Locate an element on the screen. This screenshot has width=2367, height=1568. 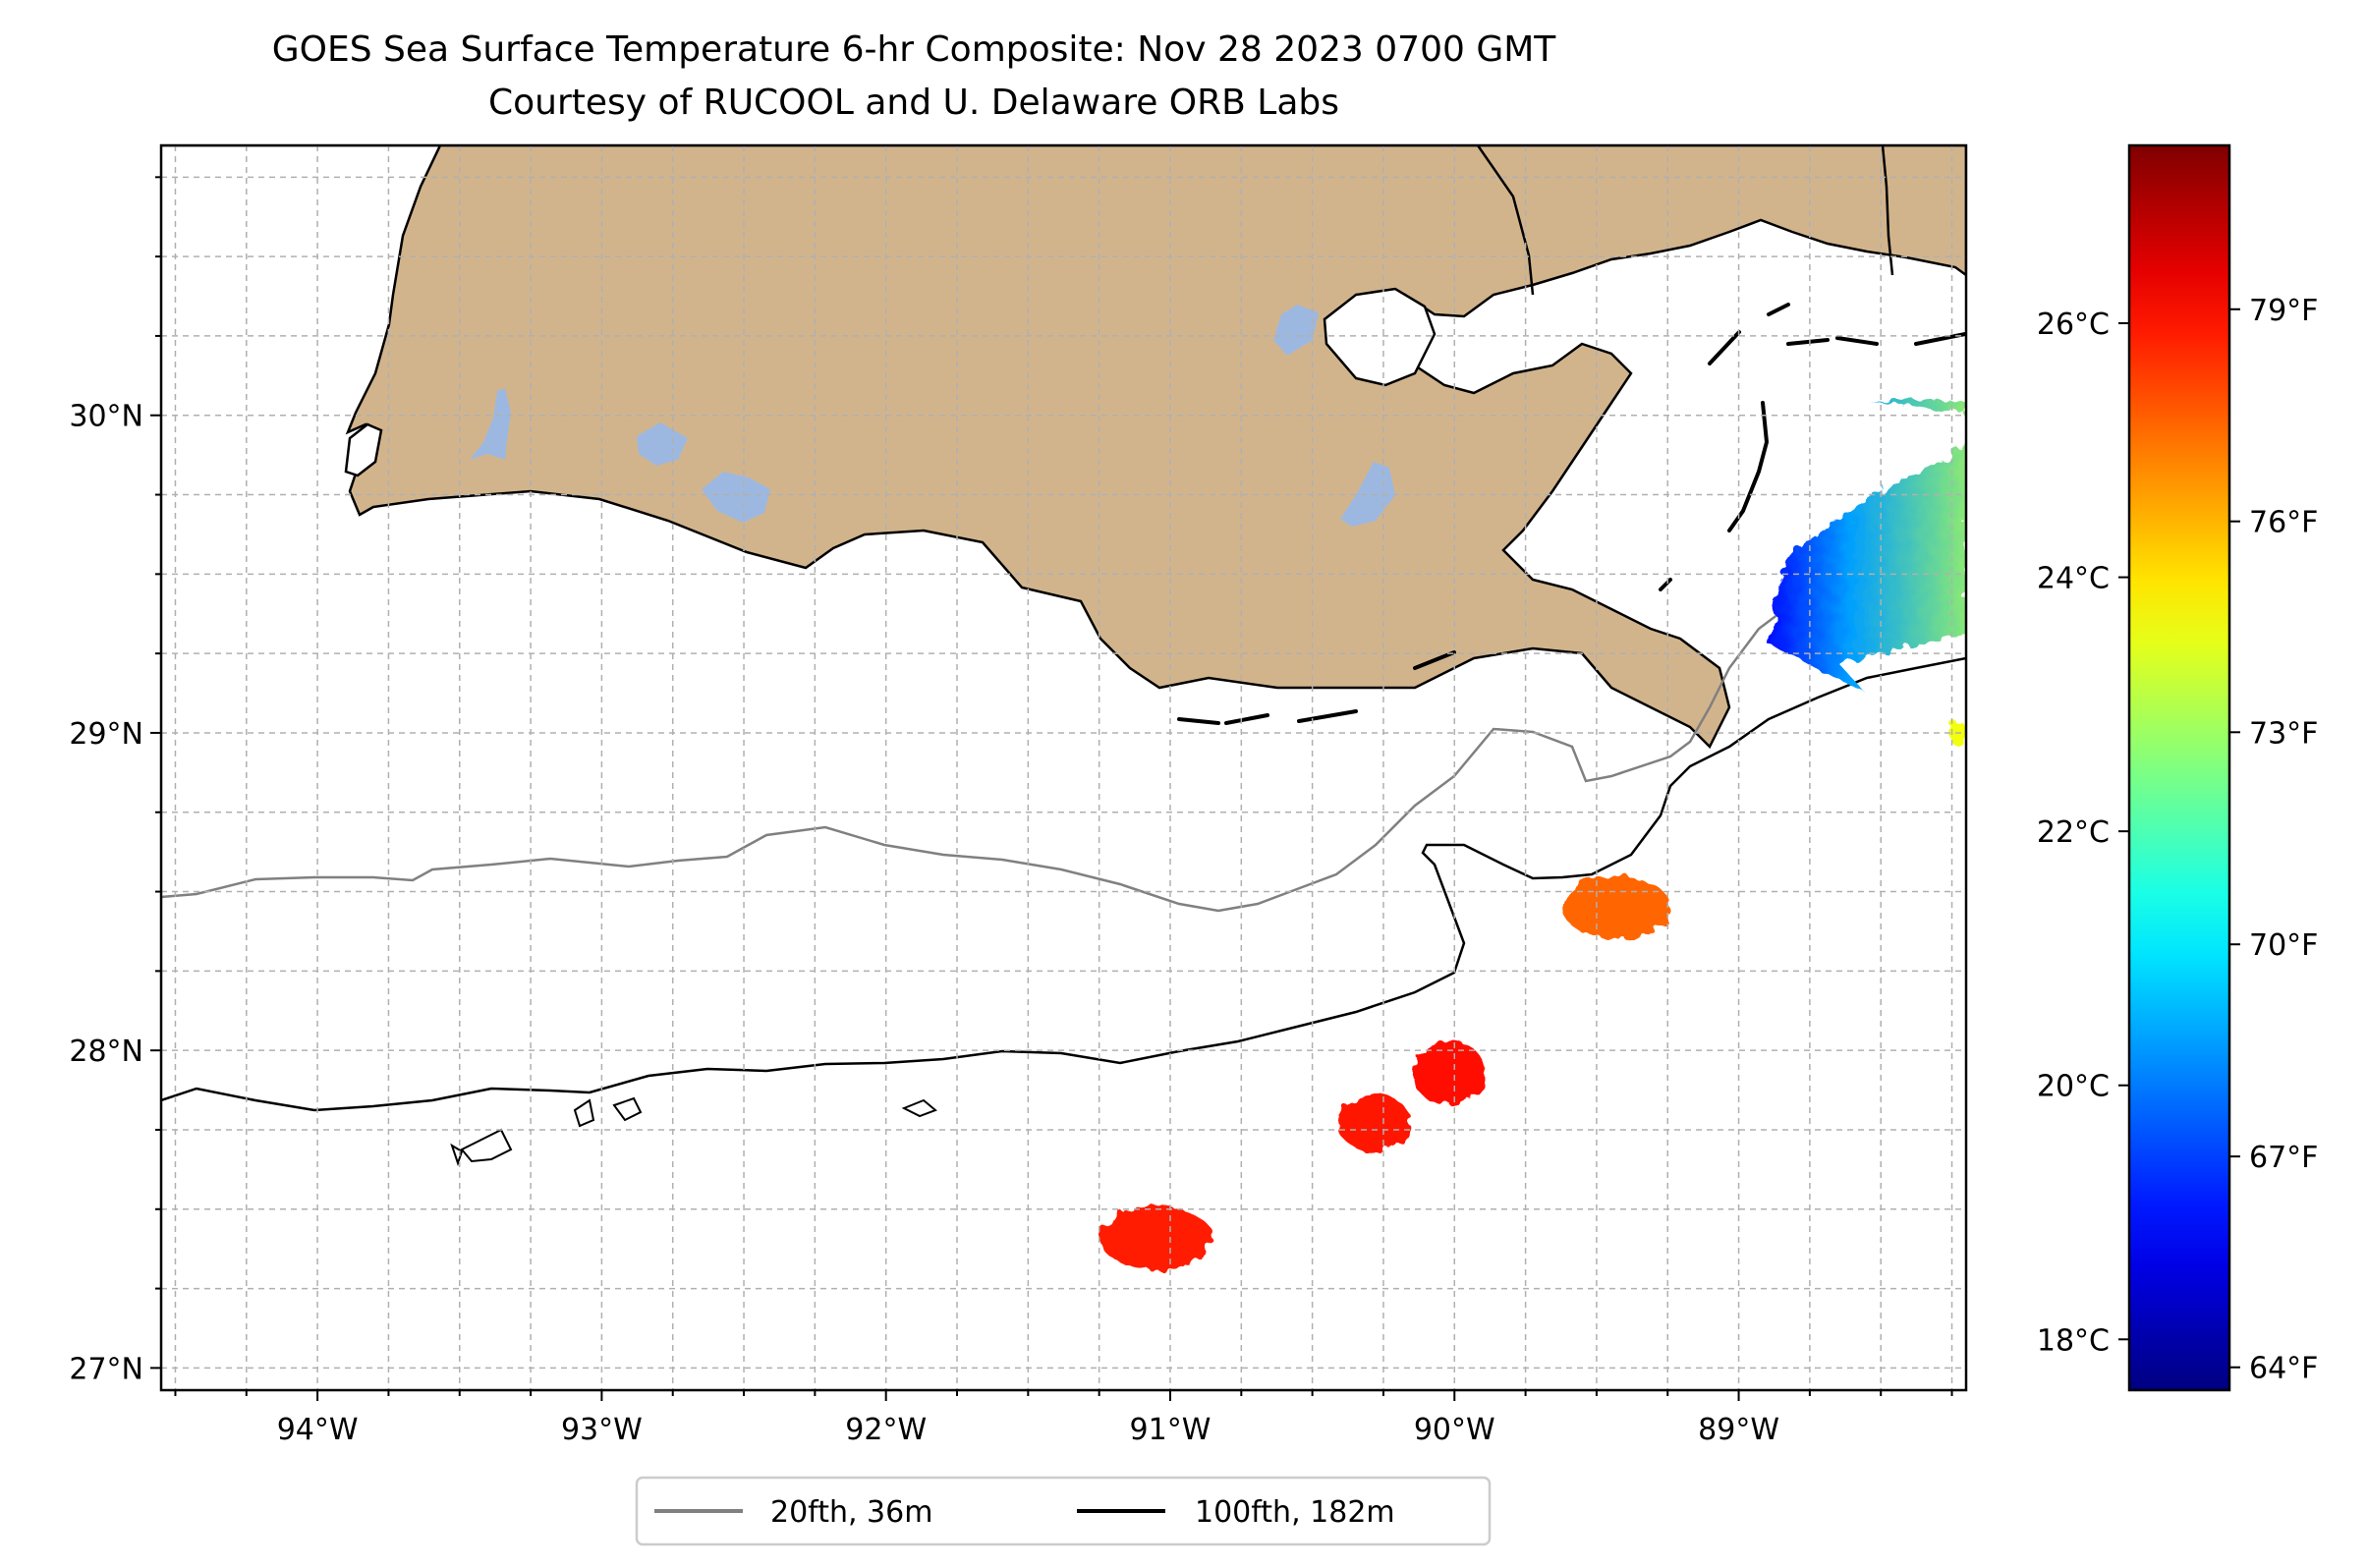
celsius-tick-label: 24°C is located at coordinates (2074, 579).